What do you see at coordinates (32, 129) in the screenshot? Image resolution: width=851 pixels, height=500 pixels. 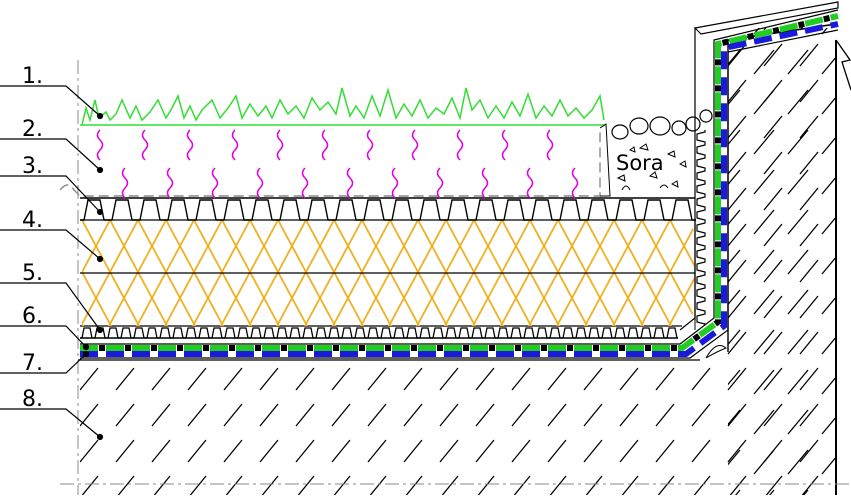 I see `label-2: 2.` at bounding box center [32, 129].